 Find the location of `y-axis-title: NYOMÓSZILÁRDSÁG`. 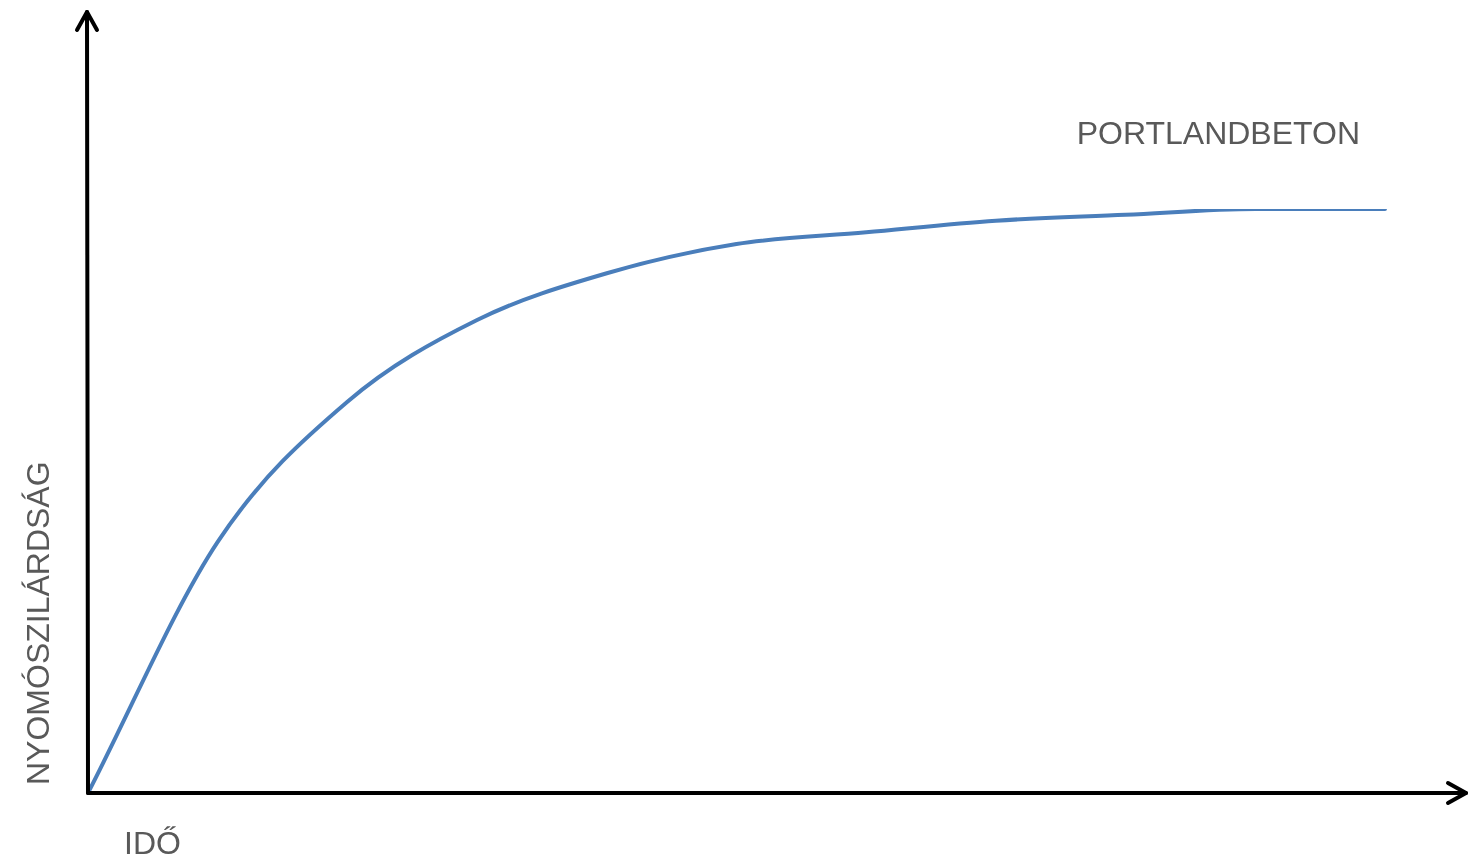

y-axis-title: NYOMÓSZILÁRDSÁG is located at coordinates (38, 623).